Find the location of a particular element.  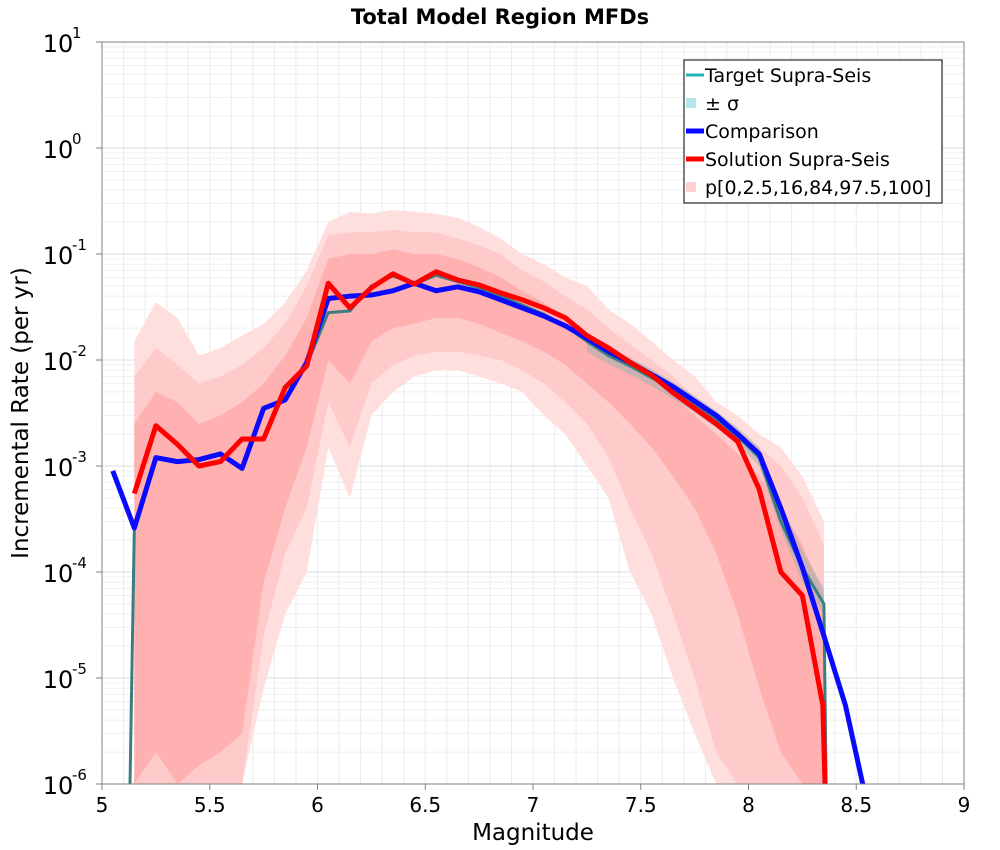

sigma-band is located at coordinates (705, 473).